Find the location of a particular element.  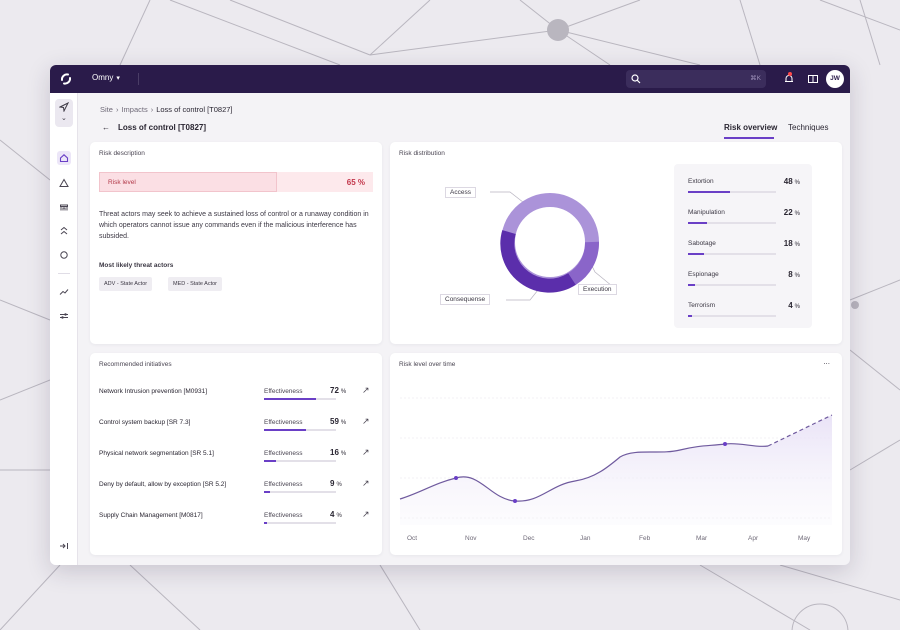

active-tab-indicator is located at coordinates (749, 138).